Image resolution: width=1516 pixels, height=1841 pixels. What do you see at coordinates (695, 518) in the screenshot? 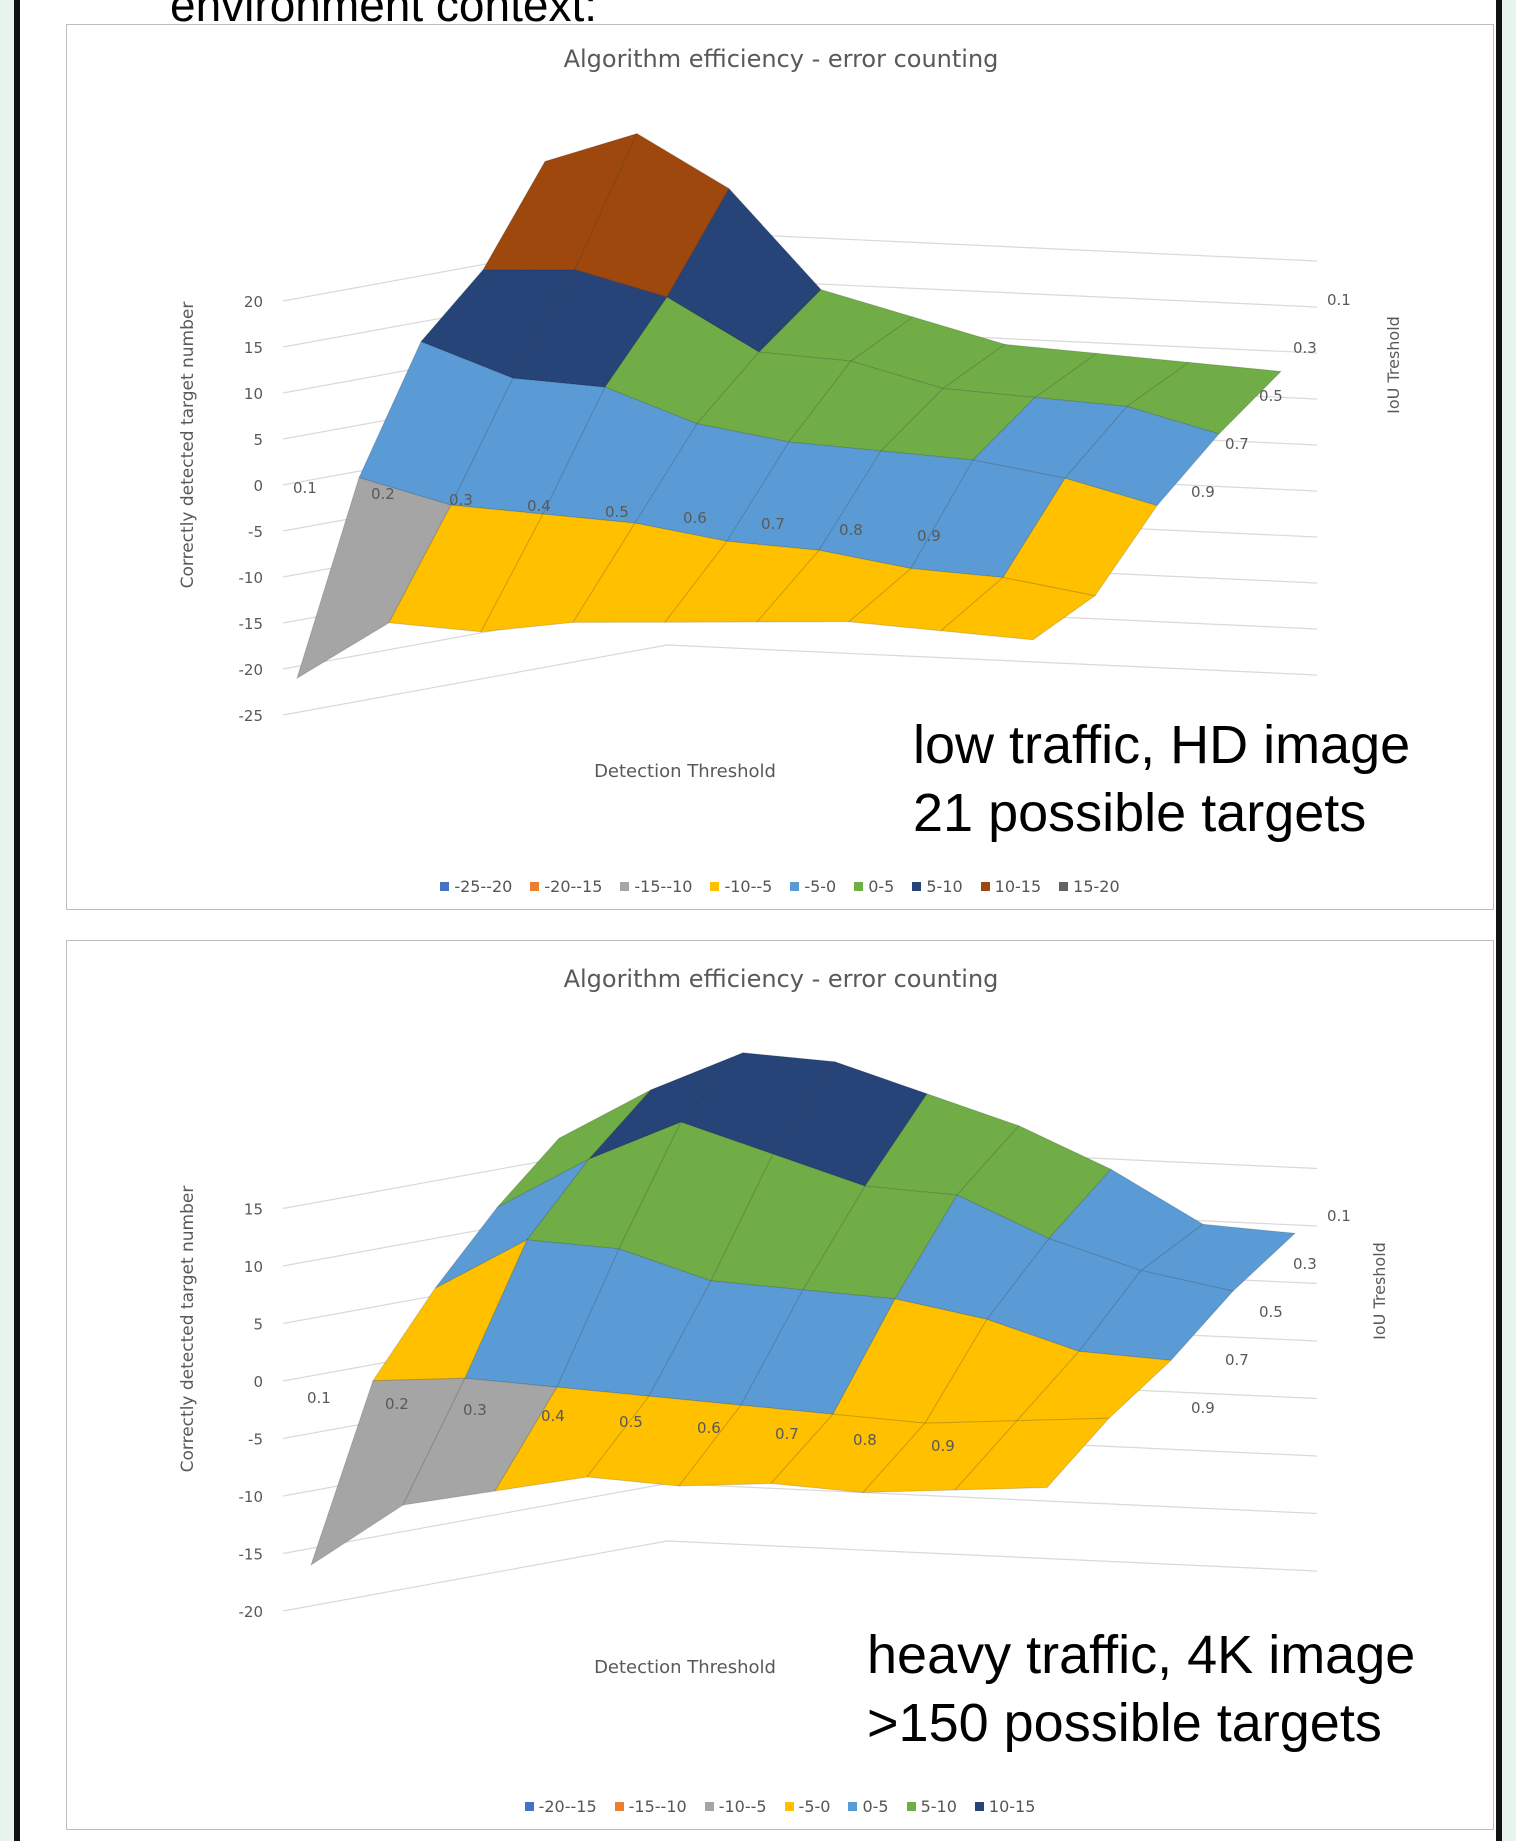
I see `x-tick-label: 0.6` at bounding box center [695, 518].